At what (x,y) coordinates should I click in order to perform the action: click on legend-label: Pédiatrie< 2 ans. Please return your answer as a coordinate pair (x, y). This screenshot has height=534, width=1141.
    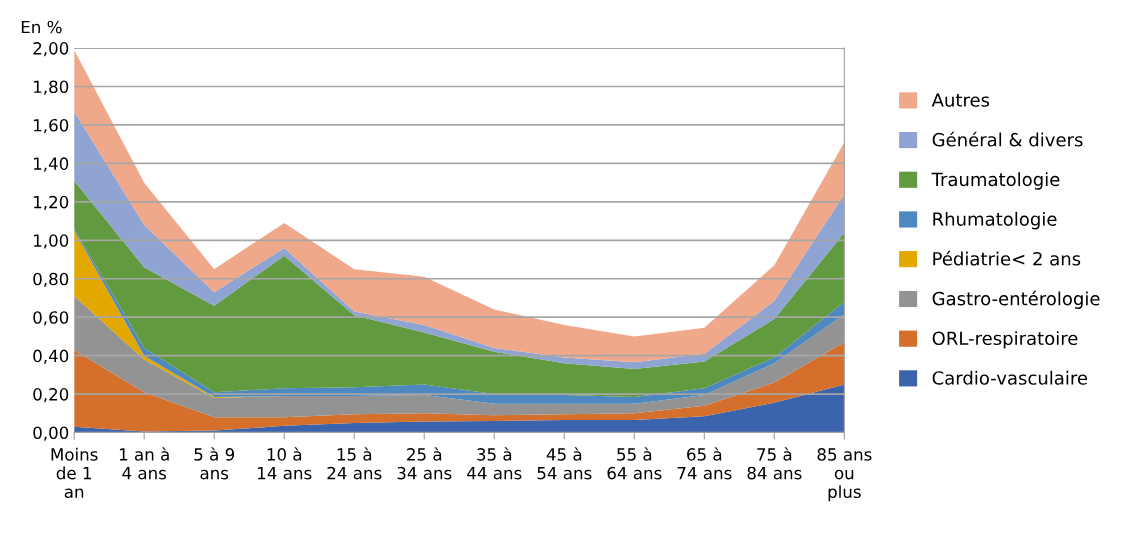
    Looking at the image, I should click on (1007, 258).